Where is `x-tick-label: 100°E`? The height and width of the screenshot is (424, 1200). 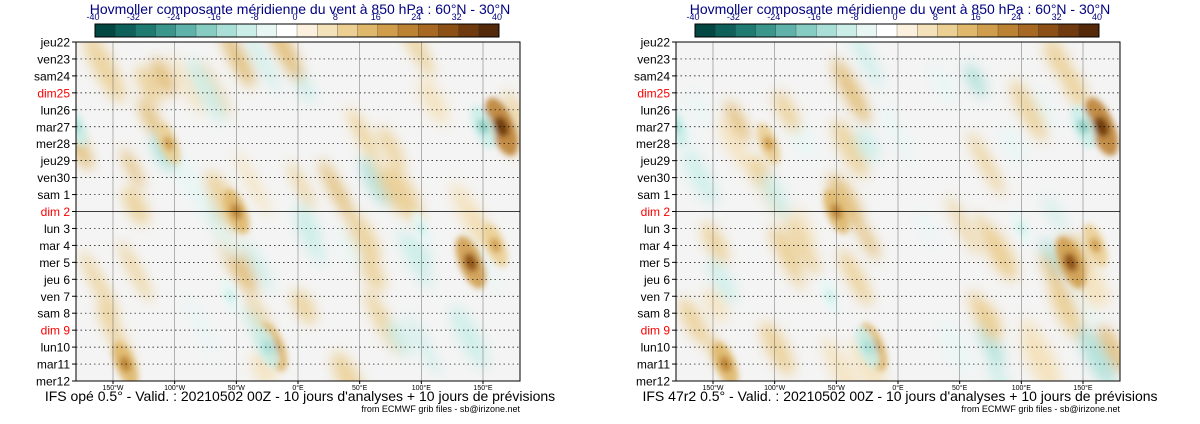
x-tick-label: 100°E is located at coordinates (421, 388).